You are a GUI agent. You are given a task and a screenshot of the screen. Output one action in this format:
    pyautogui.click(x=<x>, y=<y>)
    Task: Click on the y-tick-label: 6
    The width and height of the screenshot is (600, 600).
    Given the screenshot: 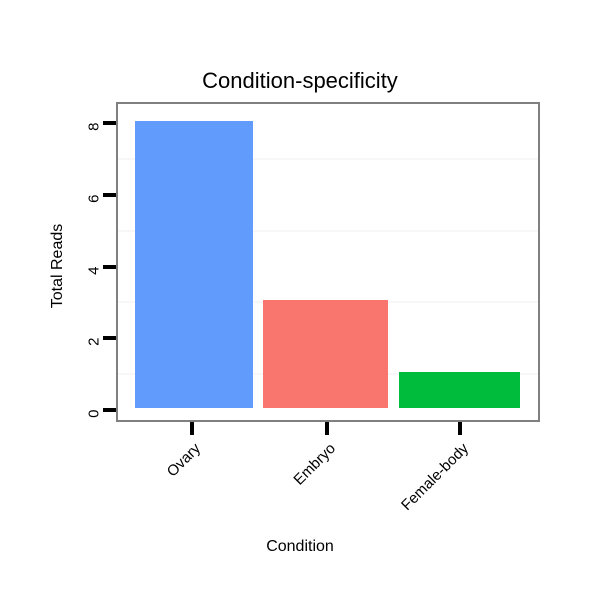 What is the action you would take?
    pyautogui.click(x=94, y=198)
    